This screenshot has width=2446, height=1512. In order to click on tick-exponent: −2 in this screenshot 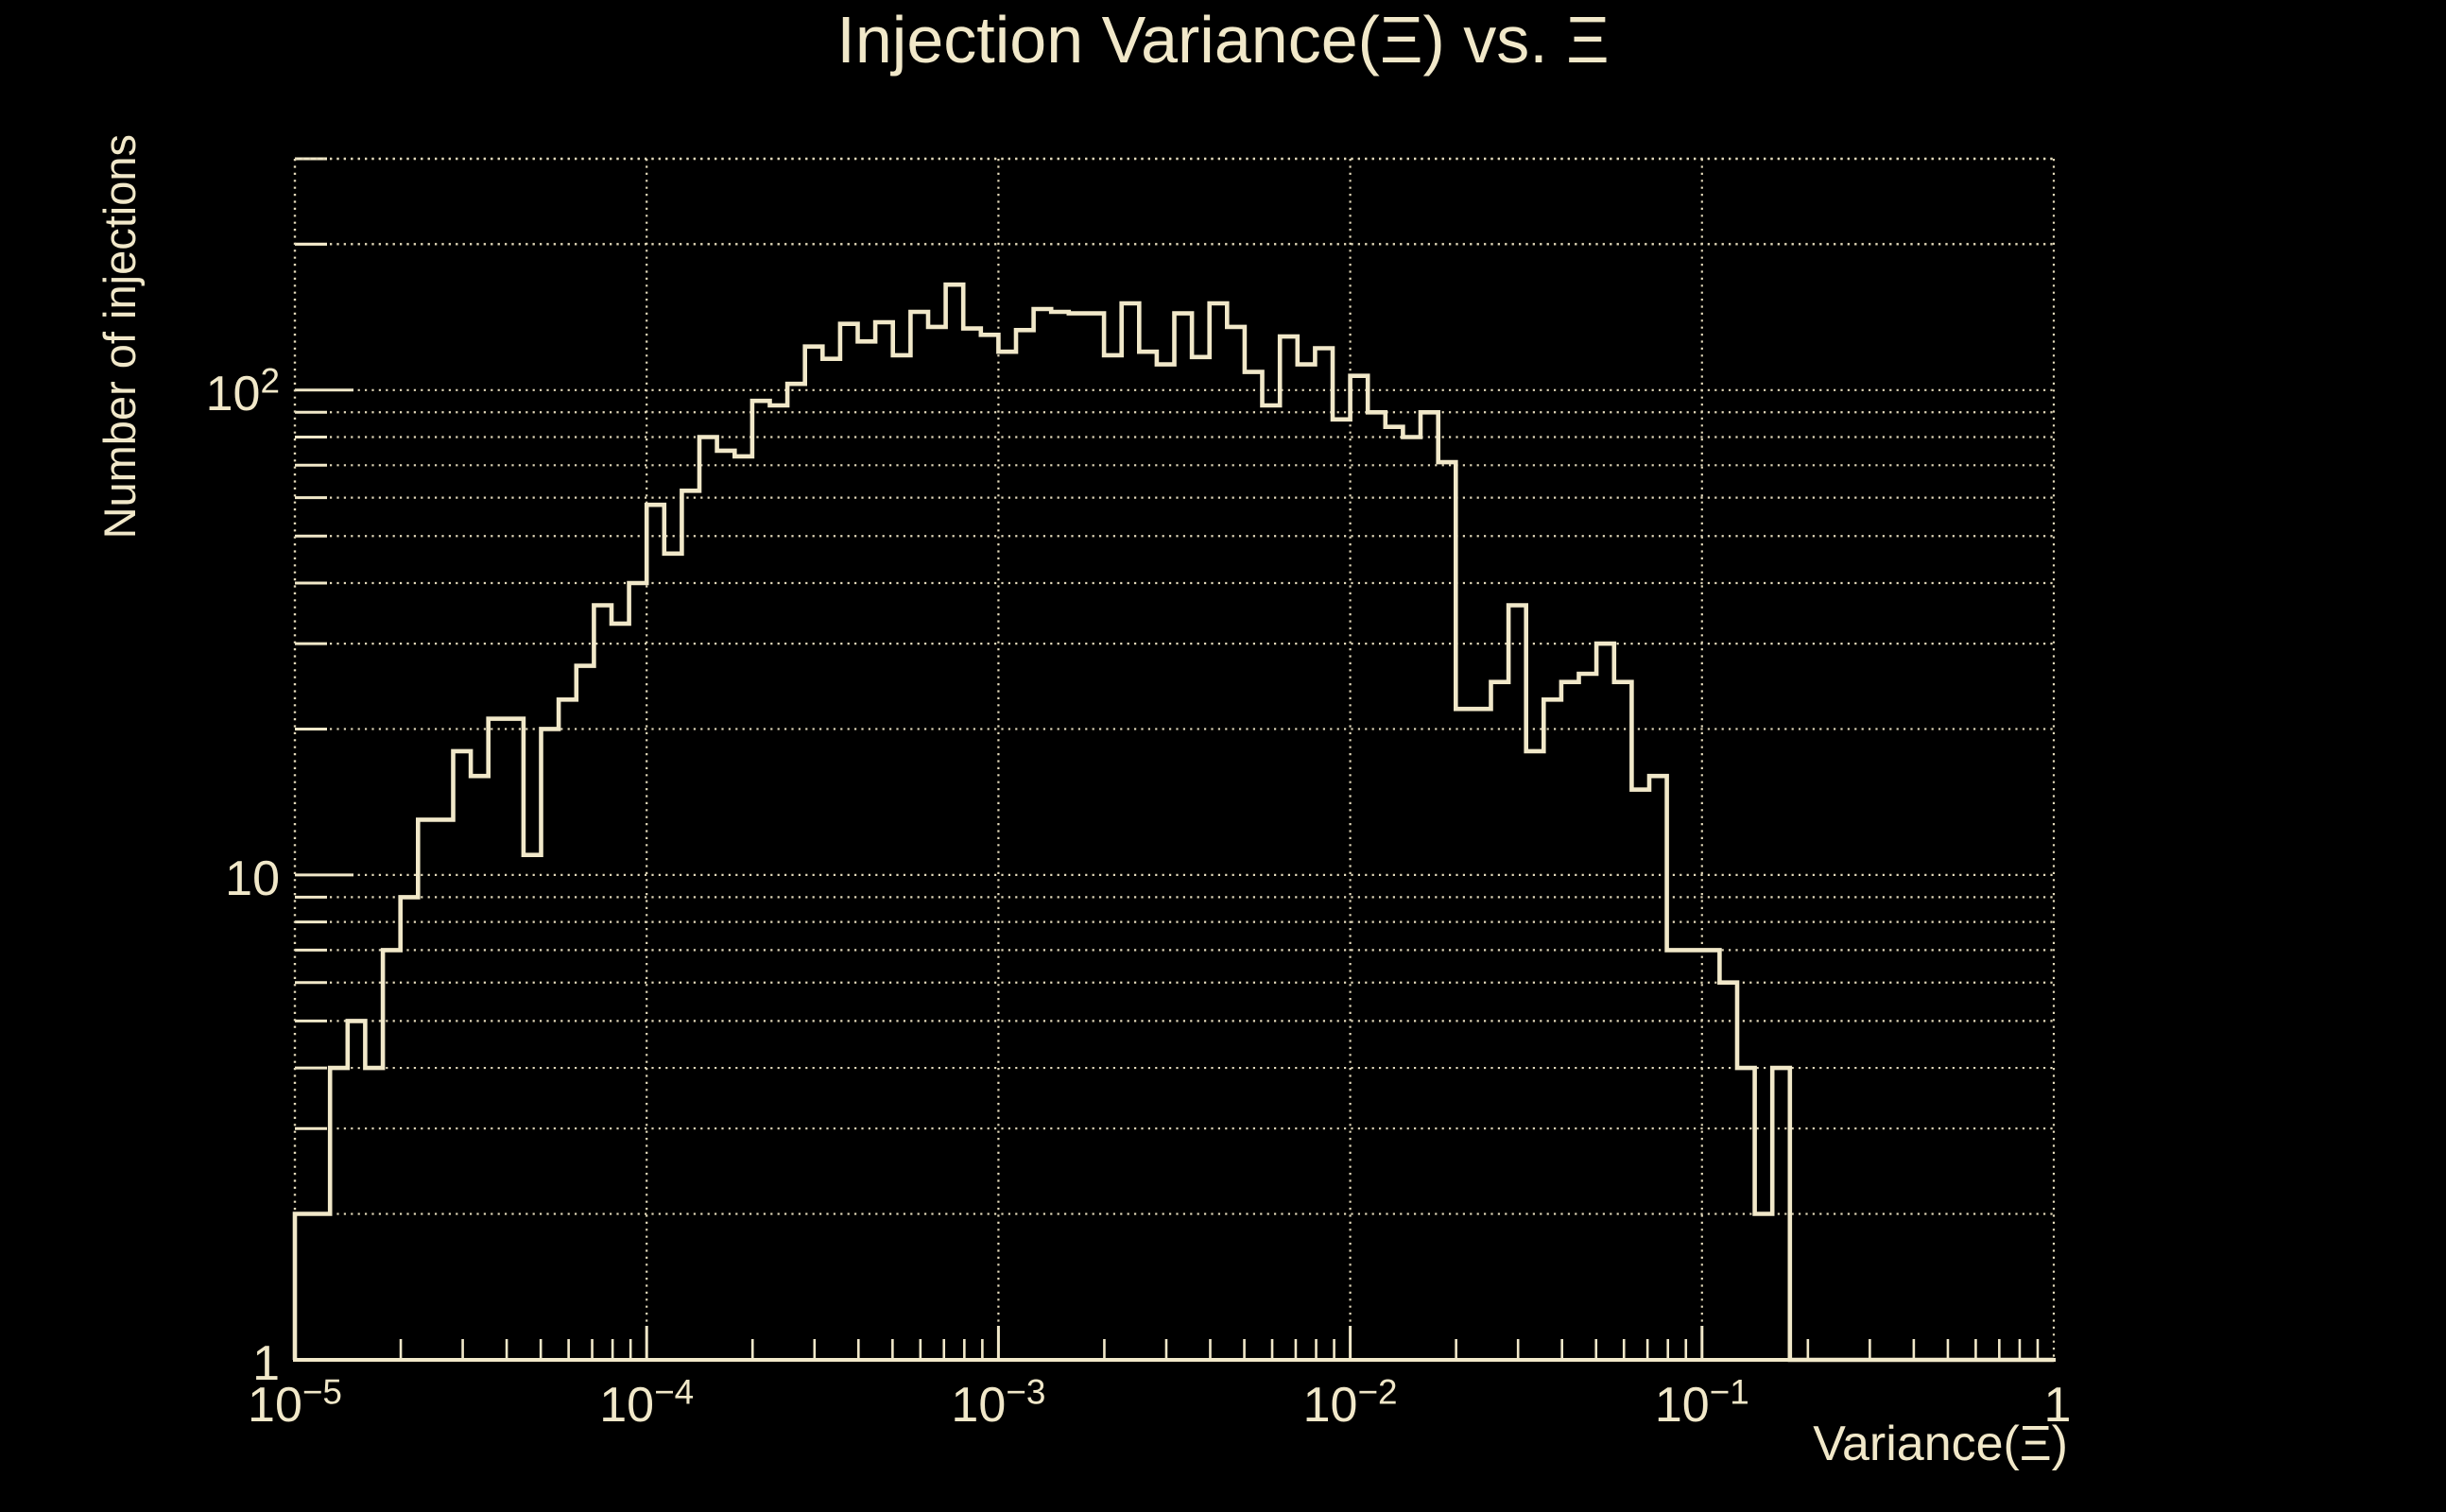, I will do `click(1377, 1392)`.